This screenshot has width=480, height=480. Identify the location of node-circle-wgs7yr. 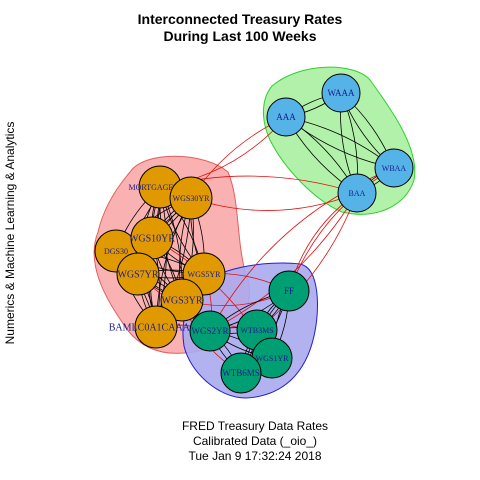
(138, 274).